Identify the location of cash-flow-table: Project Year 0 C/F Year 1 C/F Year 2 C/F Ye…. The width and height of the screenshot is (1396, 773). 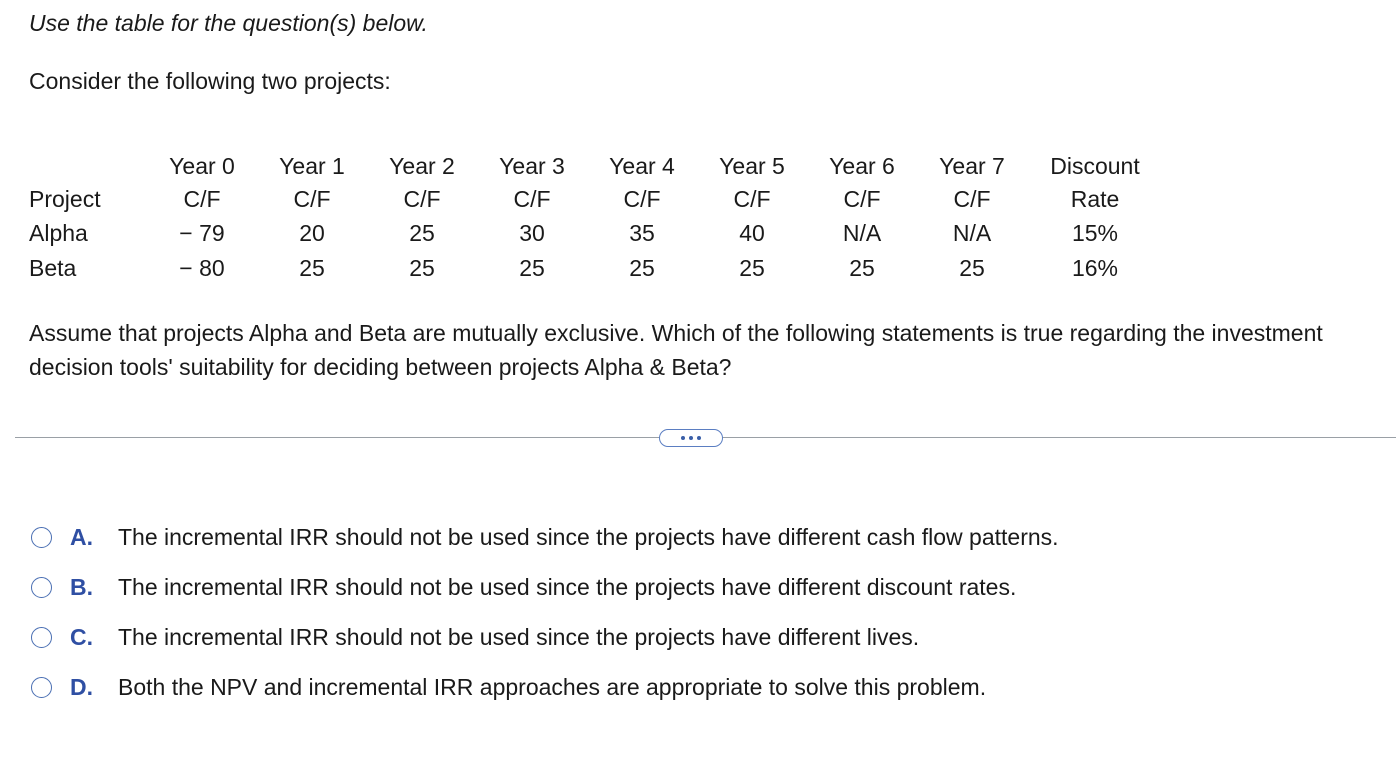
(596, 218).